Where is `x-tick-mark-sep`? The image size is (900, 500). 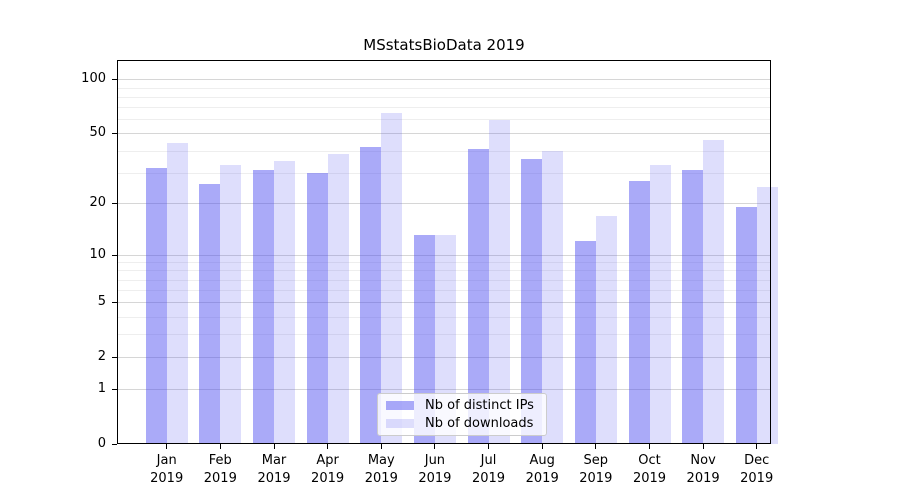
x-tick-mark-sep is located at coordinates (596, 446).